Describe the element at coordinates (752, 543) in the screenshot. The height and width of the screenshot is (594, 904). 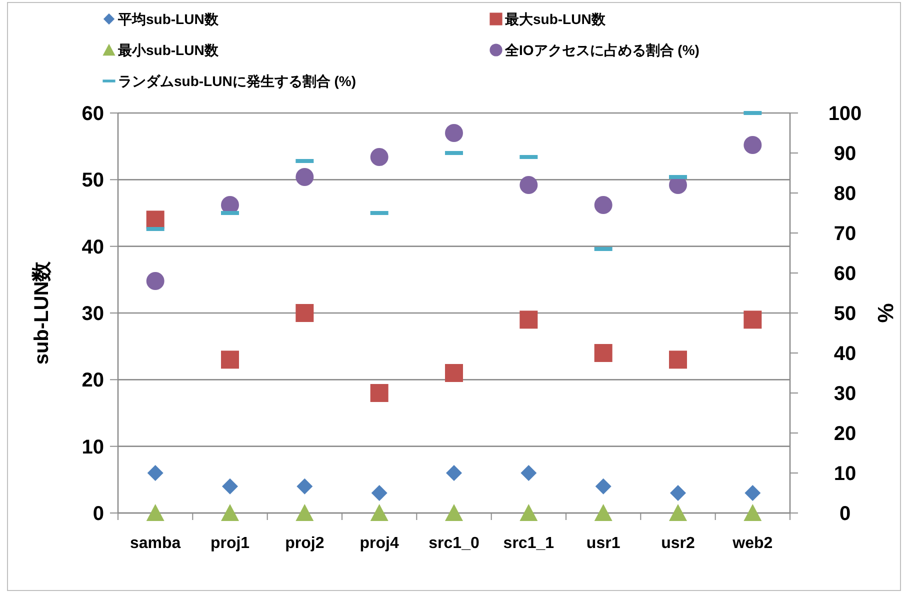
I see `x-tick-label: web2` at that location.